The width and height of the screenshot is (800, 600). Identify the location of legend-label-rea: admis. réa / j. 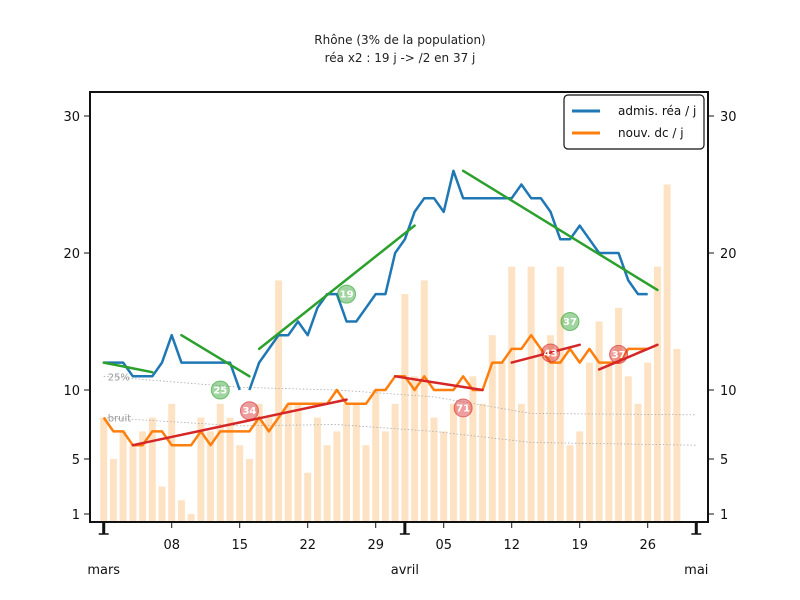
(657, 111).